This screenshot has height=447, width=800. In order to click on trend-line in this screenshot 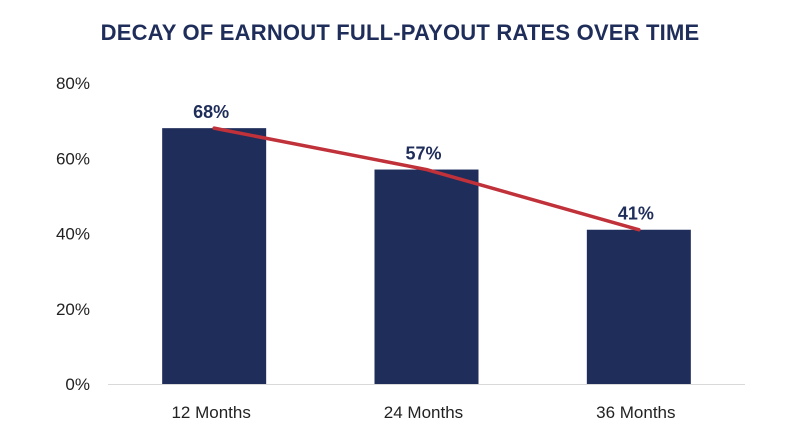, I will do `click(426, 179)`.